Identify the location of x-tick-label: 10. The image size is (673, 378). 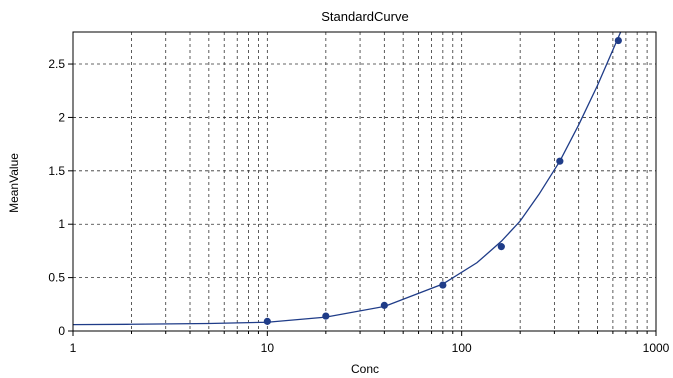
(268, 348).